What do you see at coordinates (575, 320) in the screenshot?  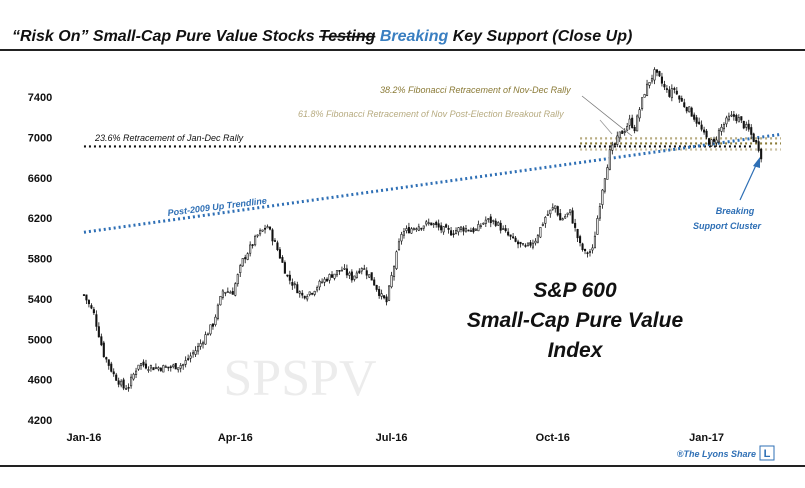 I see `index-name-line-2: Small-Cap Pure Value` at bounding box center [575, 320].